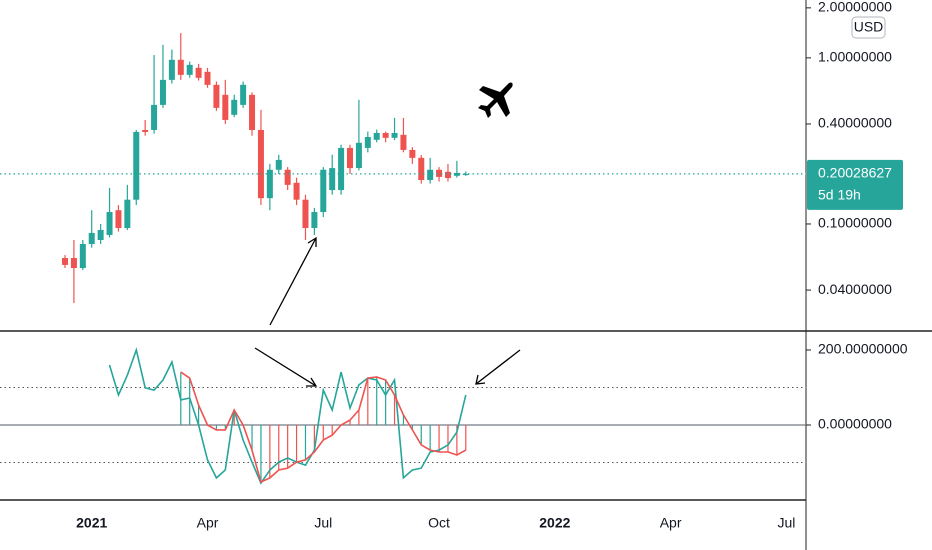  What do you see at coordinates (323, 427) in the screenshot?
I see `line-signal` at bounding box center [323, 427].